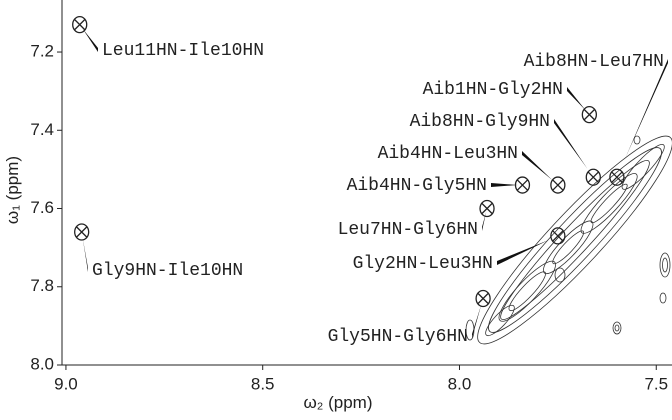 The width and height of the screenshot is (672, 420). Describe the element at coordinates (167, 271) in the screenshot. I see `peak-label: Gly9HN-Ile10HN` at that location.